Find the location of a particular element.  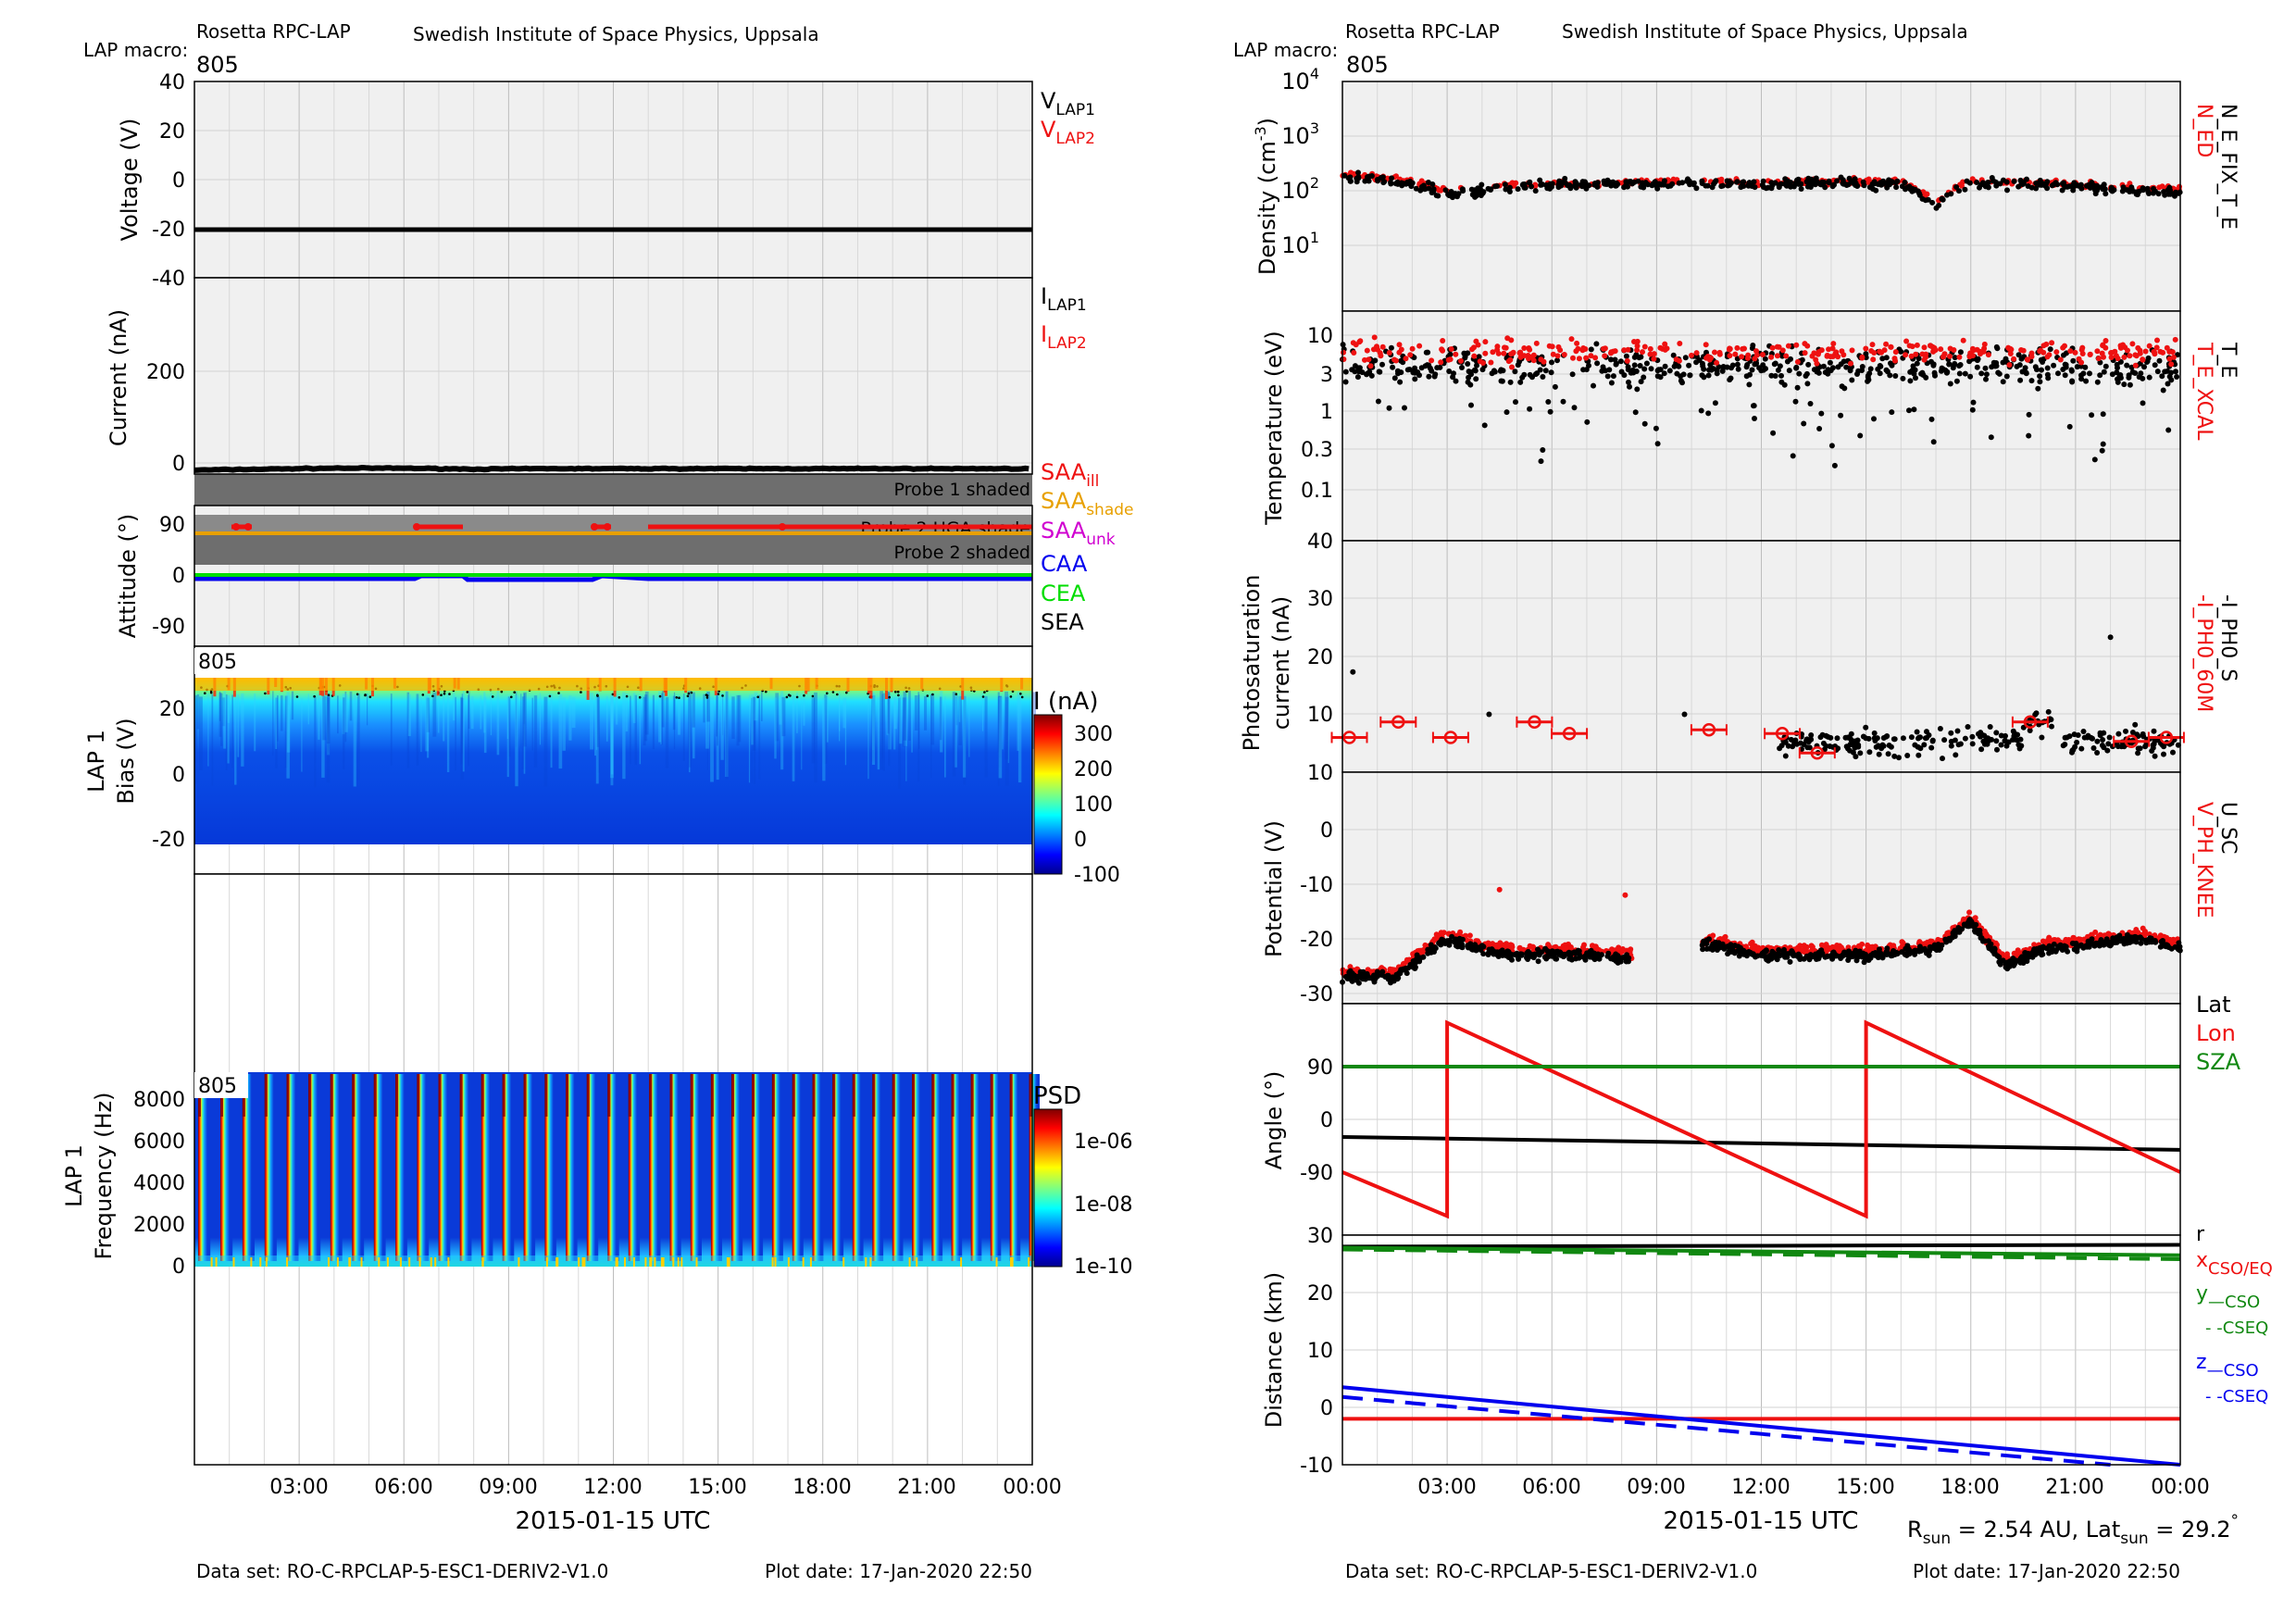

freq-colorbar is located at coordinates (1048, 1188).